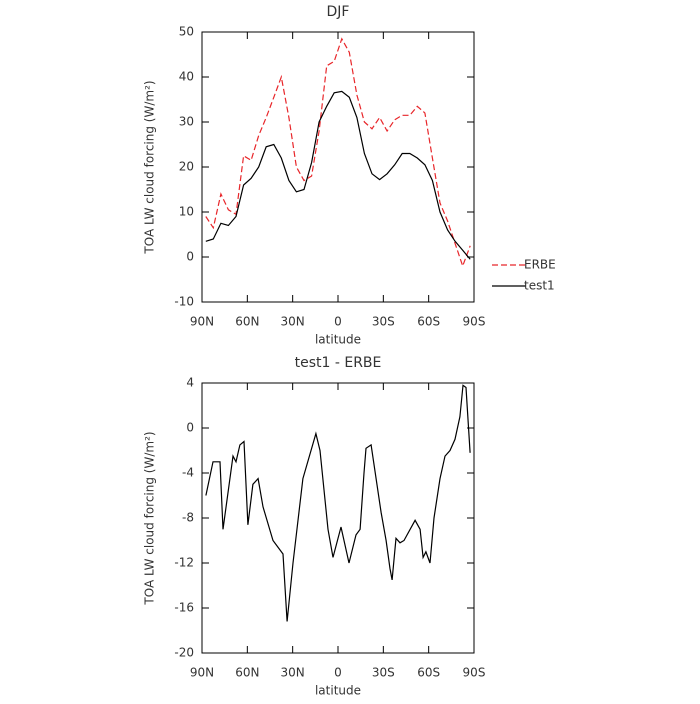 The height and width of the screenshot is (704, 700). What do you see at coordinates (184, 302) in the screenshot?
I see `y-tick-label: -10` at bounding box center [184, 302].